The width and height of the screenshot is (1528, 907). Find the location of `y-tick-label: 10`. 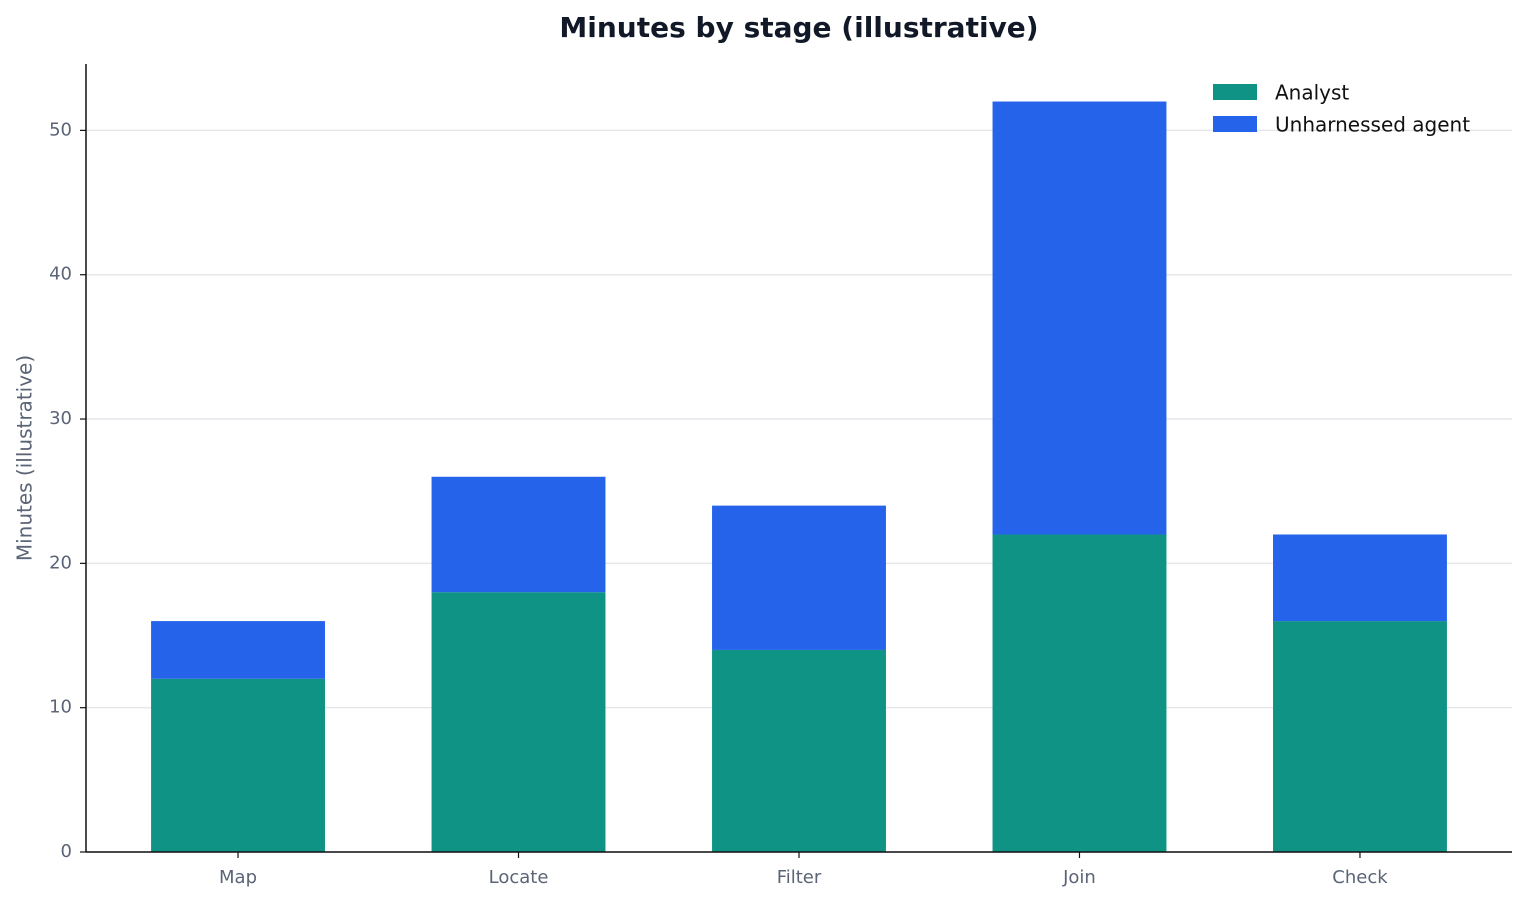

y-tick-label: 10 is located at coordinates (60, 707).